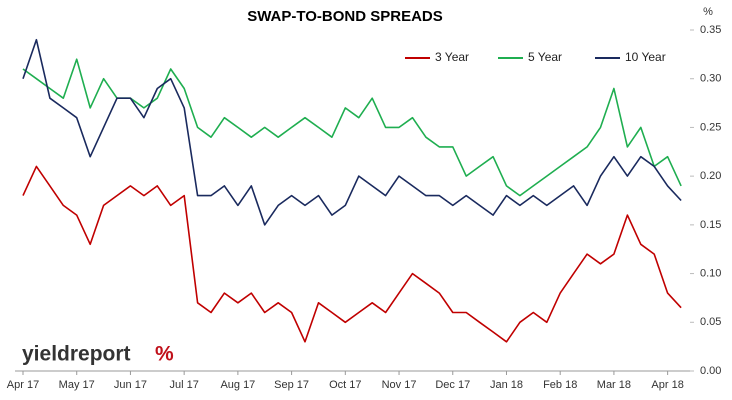  Describe the element at coordinates (710, 225) in the screenshot. I see `y-tick-label: 0.15` at that location.